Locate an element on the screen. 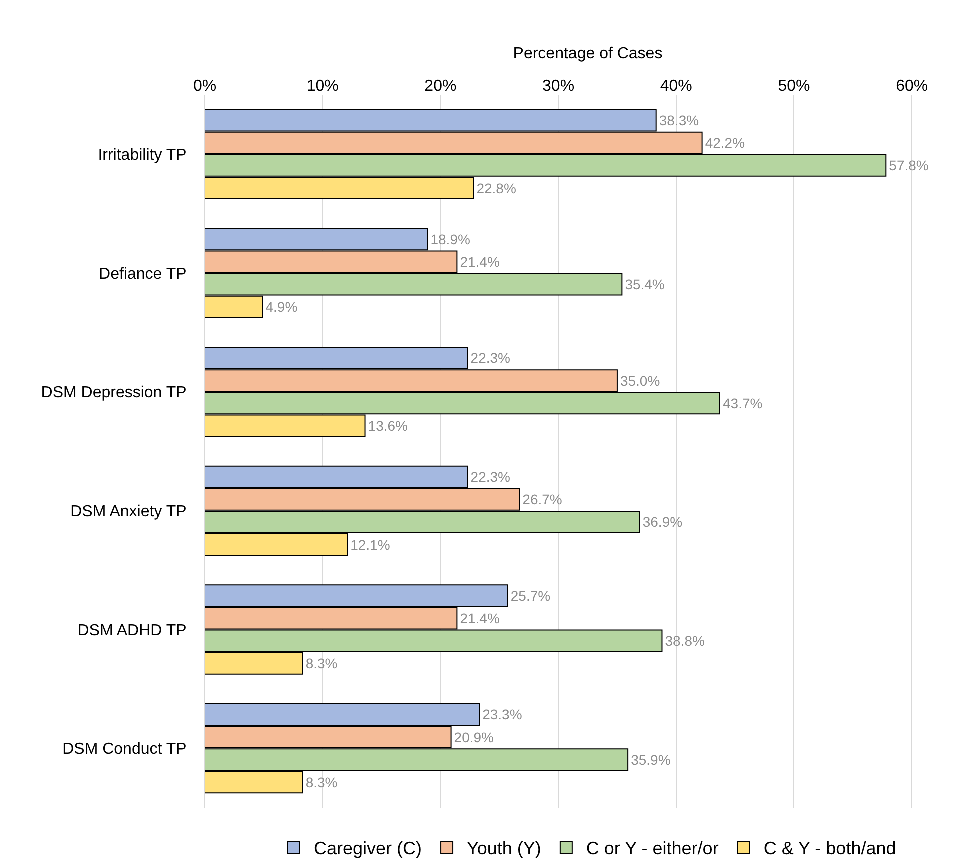  data-label: 35.9% is located at coordinates (651, 760).